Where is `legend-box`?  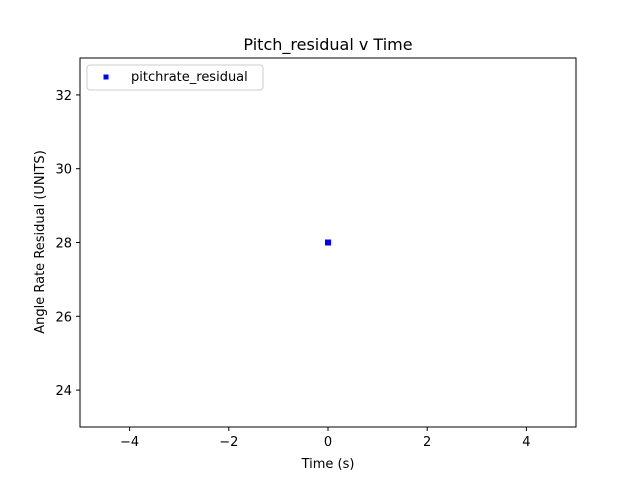
legend-box is located at coordinates (175, 77).